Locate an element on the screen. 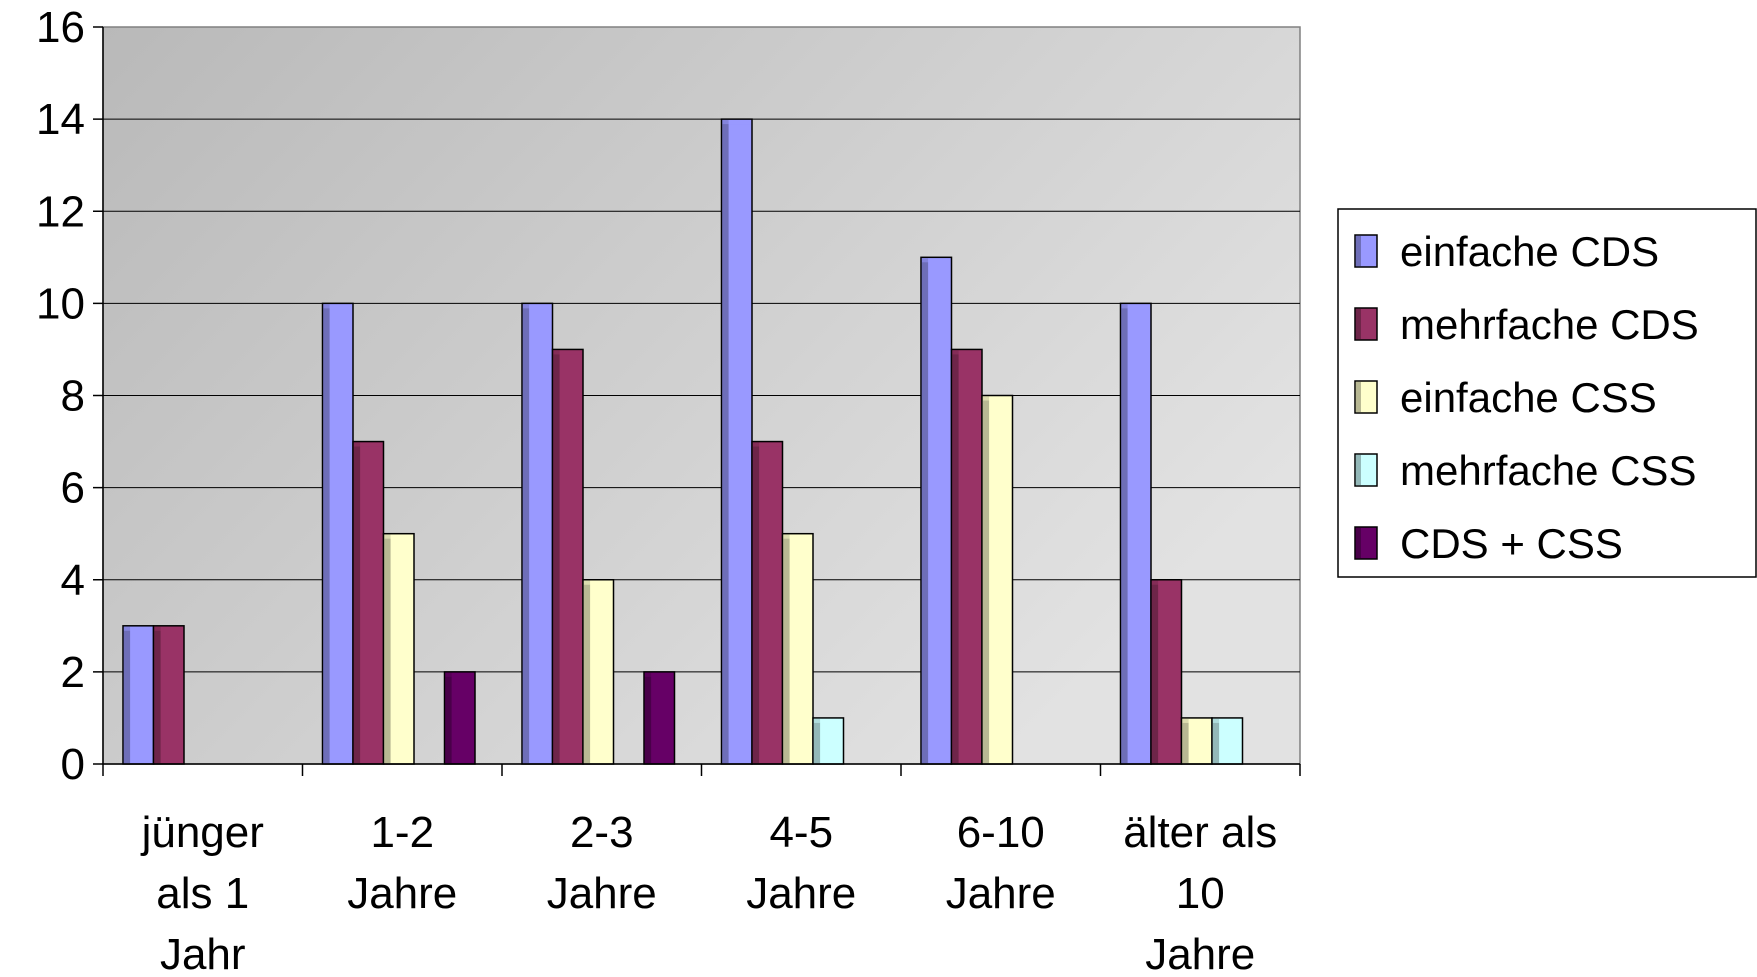 This screenshot has width=1757, height=977. legend-label: CDS + CSS is located at coordinates (1511, 543).